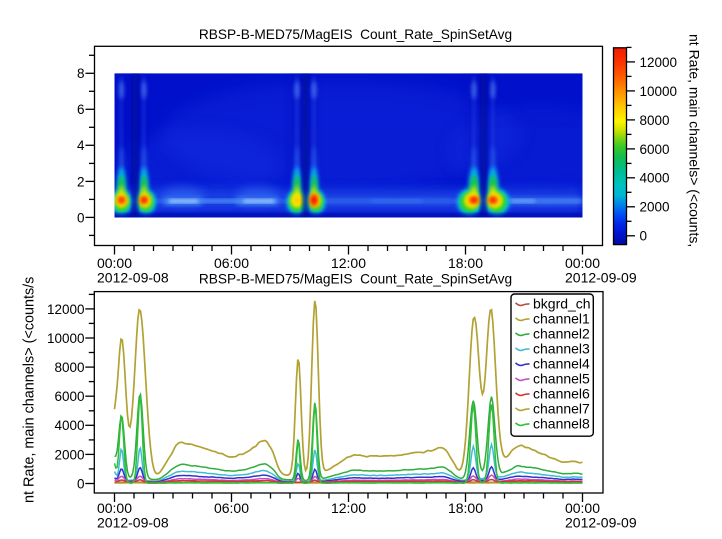  Describe the element at coordinates (561, 423) in the screenshot. I see `svg-text: channel8` at that location.